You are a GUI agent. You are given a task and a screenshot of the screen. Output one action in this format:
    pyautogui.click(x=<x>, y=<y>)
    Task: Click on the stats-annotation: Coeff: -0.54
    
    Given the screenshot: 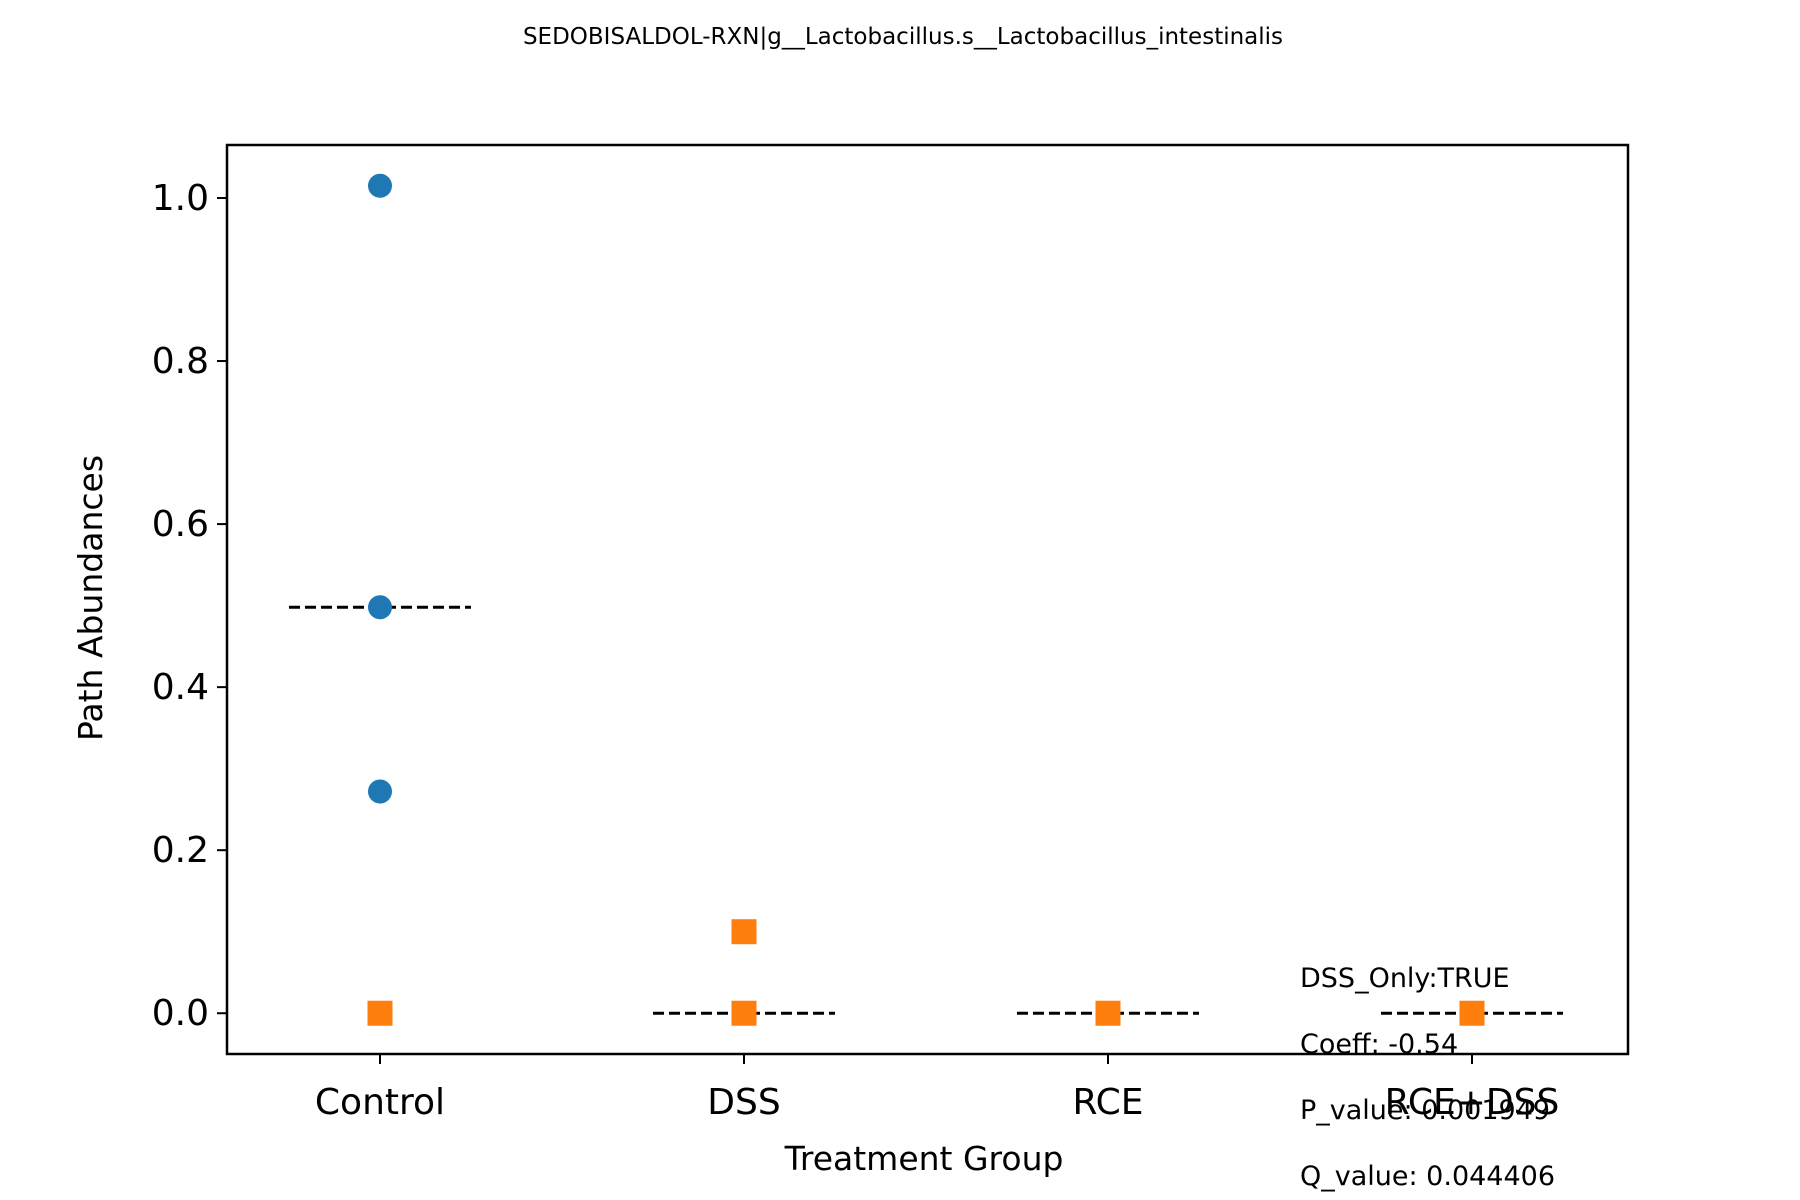 What is the action you would take?
    pyautogui.click(x=1379, y=1044)
    